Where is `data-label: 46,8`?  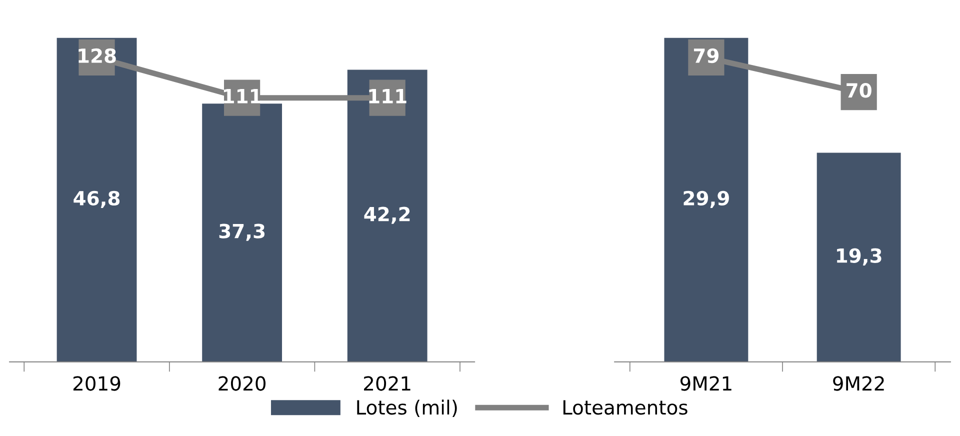 data-label: 46,8 is located at coordinates (97, 199).